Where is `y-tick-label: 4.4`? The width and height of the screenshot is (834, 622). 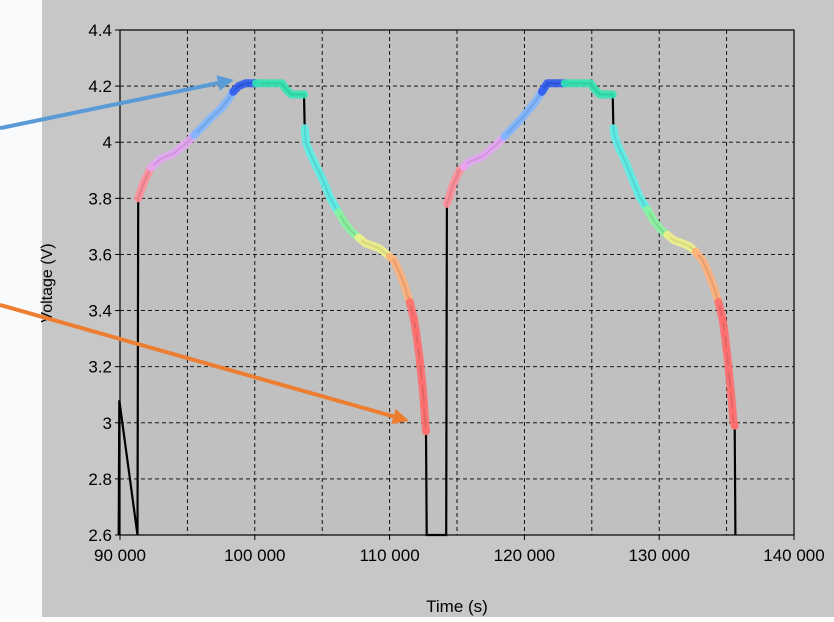
y-tick-label: 4.4 is located at coordinates (100, 30).